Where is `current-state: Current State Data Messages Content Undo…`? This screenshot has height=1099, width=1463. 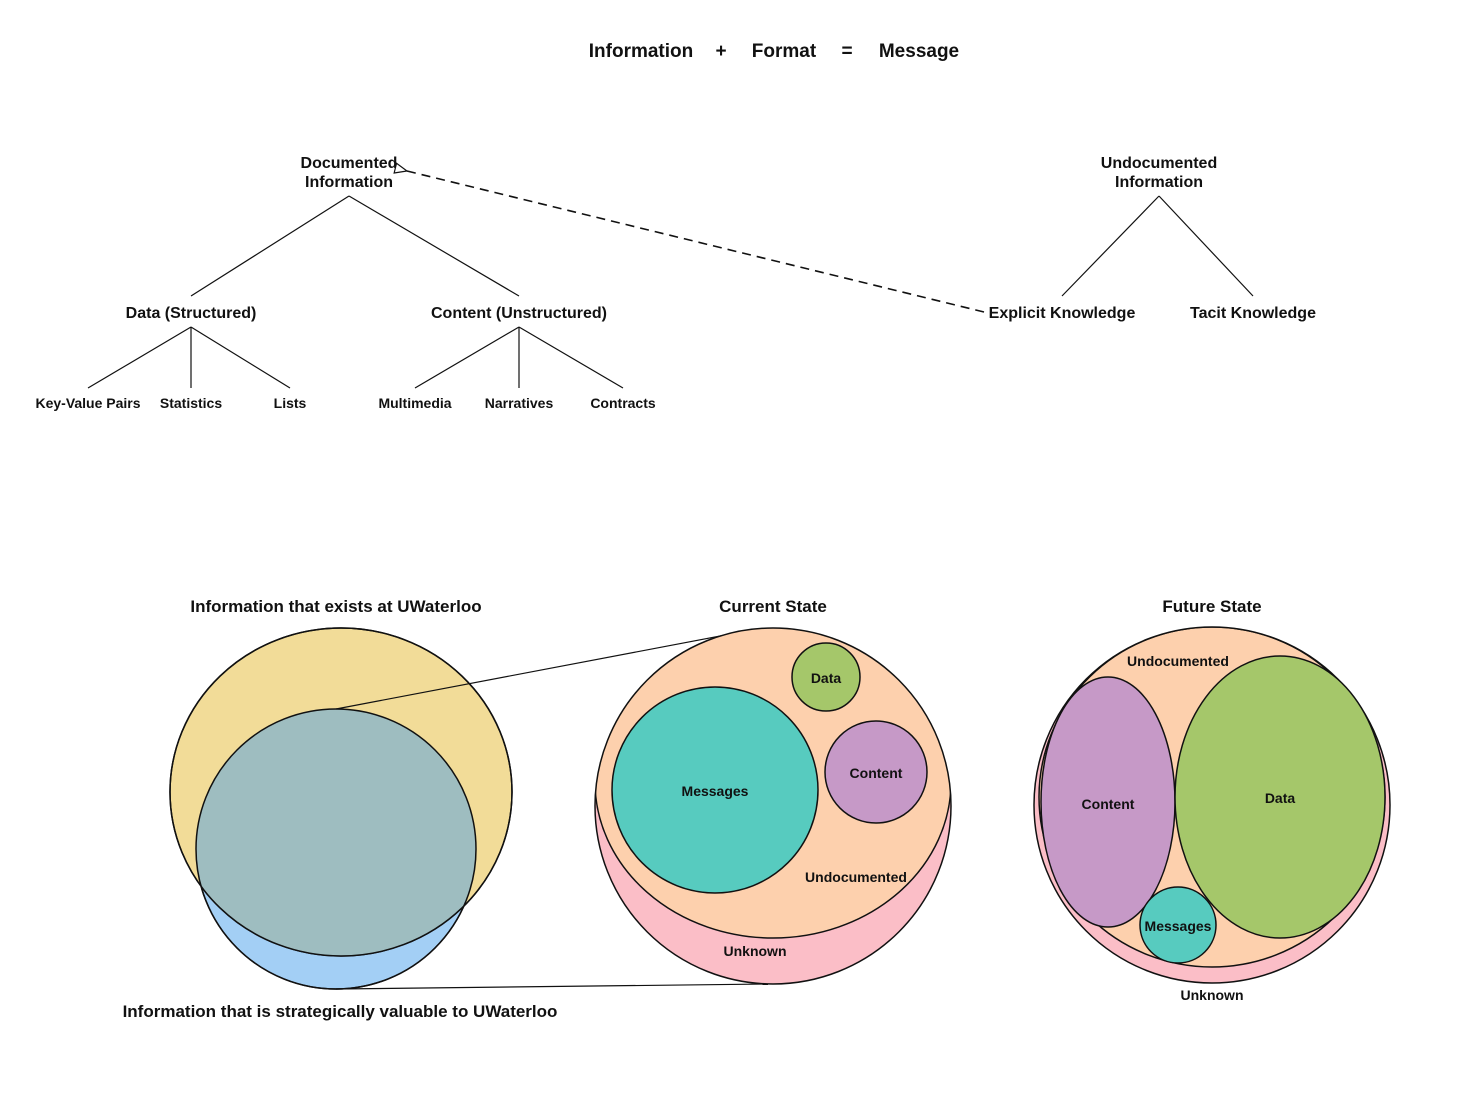
current-state: Current State Data Messages Content Undo… is located at coordinates (773, 791).